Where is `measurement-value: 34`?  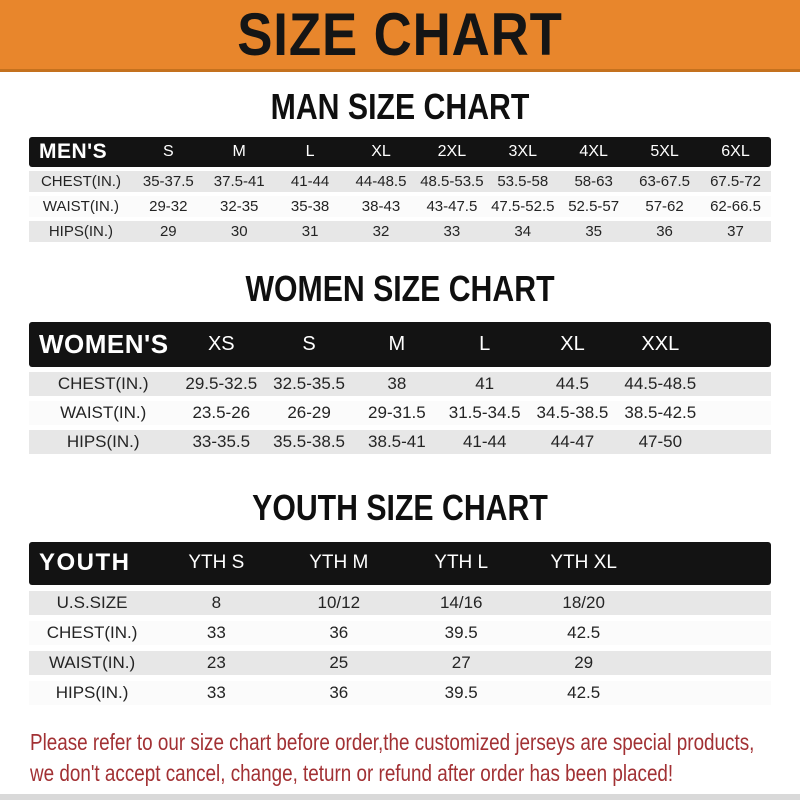 measurement-value: 34 is located at coordinates (523, 231).